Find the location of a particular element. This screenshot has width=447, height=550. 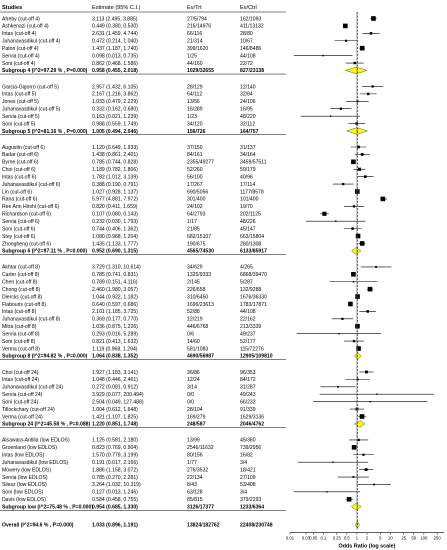

row-ev-ctrl: 91/339 is located at coordinates (248, 410).